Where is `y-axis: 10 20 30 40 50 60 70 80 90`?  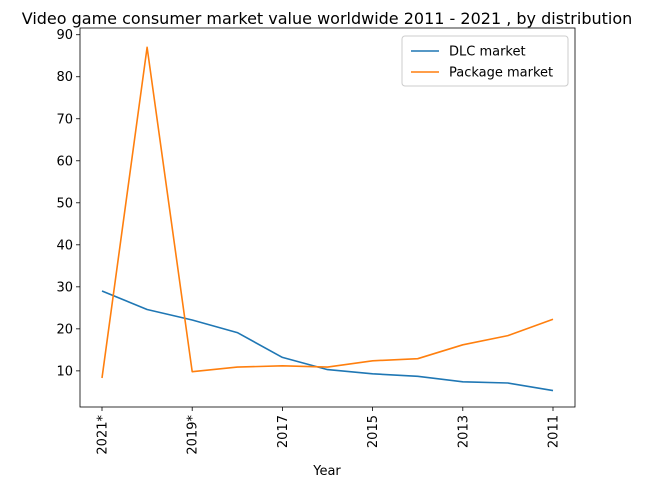
y-axis: 10 20 30 40 50 60 70 80 90 is located at coordinates (68, 203).